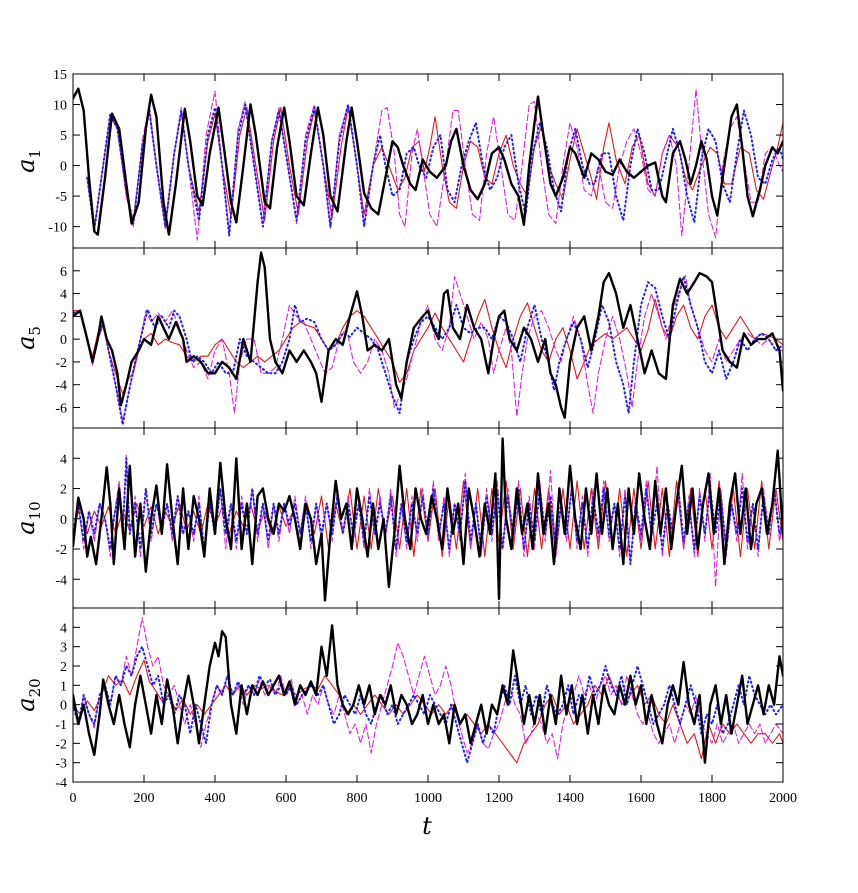  I want to click on x-tick-label: 0, so click(73, 798).